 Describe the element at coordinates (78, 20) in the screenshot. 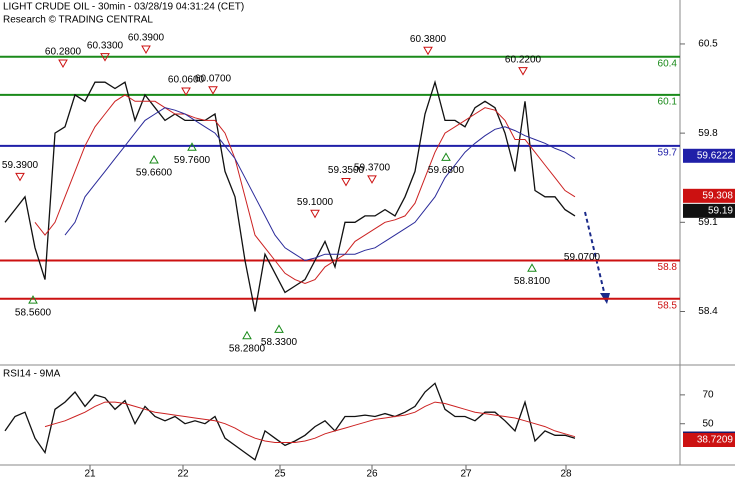

I see `chart-subtitle: Research © TRADING CENTRAL` at that location.